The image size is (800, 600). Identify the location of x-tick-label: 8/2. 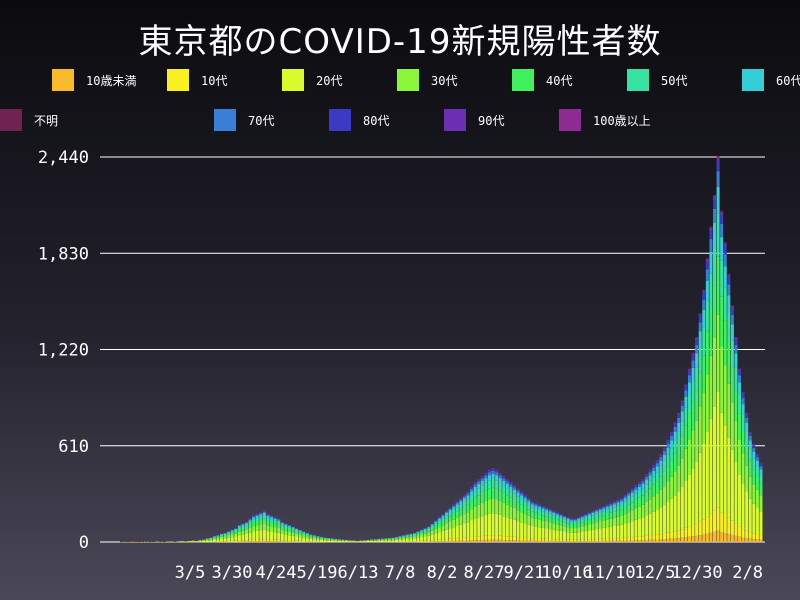
(442, 573).